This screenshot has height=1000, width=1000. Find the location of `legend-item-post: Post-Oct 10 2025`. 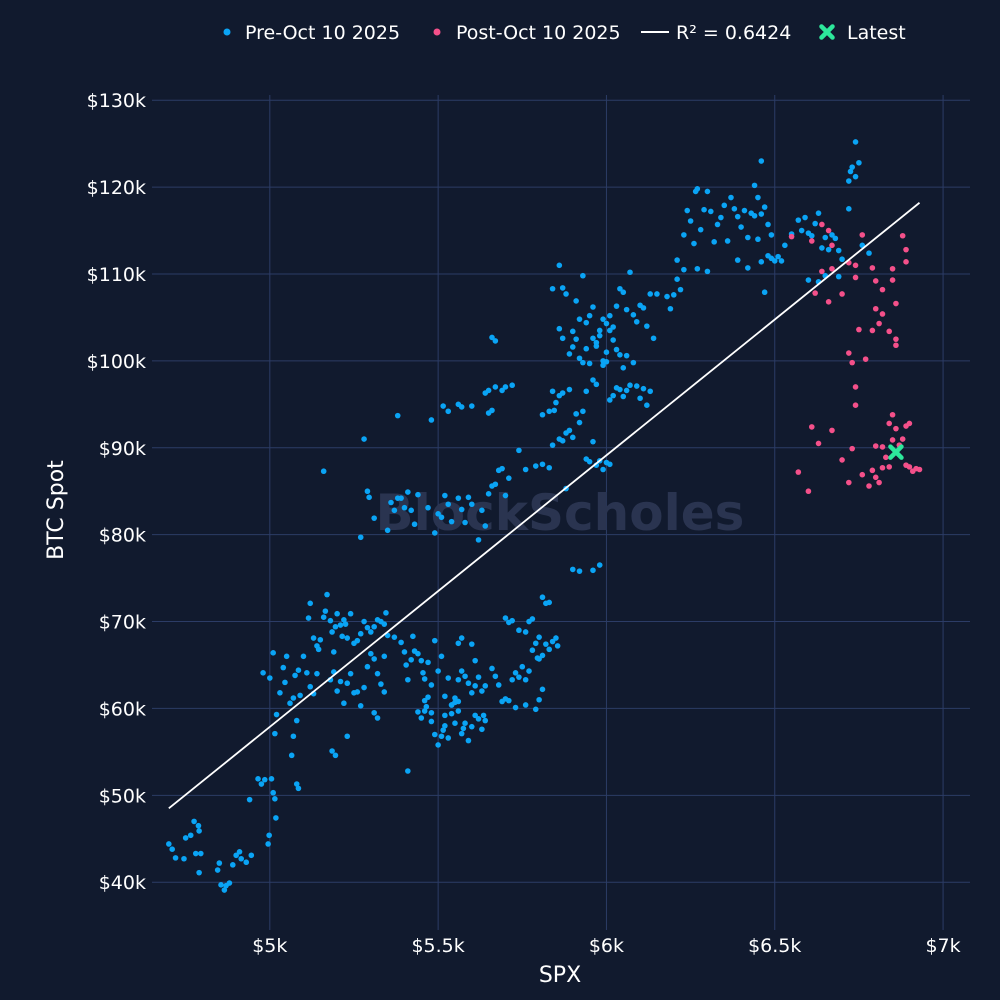

legend-item-post: Post-Oct 10 2025 is located at coordinates (527, 33).